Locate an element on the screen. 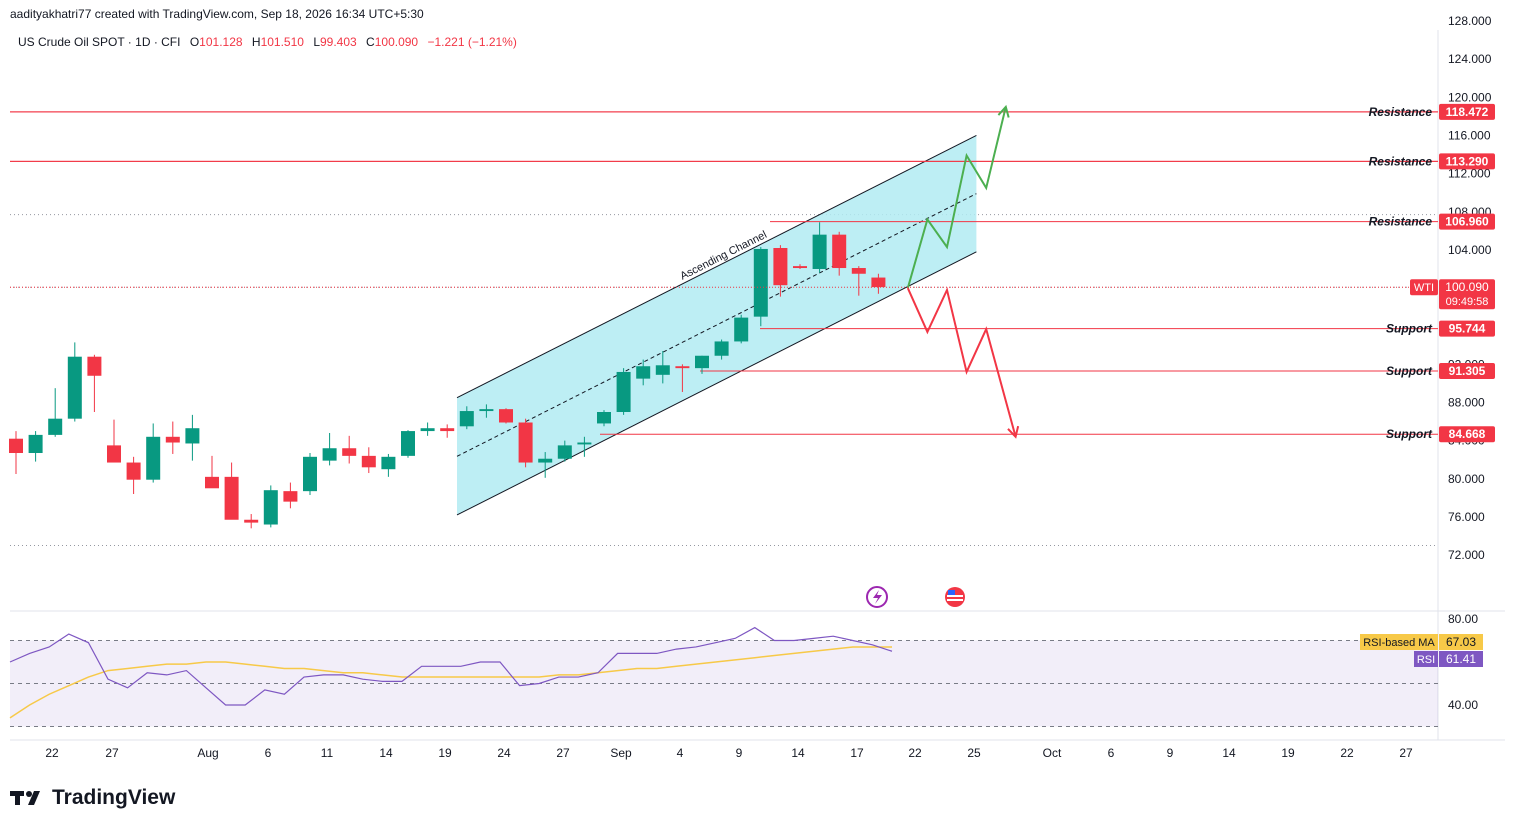 This screenshot has height=827, width=1515. flag-canton is located at coordinates (951, 592).